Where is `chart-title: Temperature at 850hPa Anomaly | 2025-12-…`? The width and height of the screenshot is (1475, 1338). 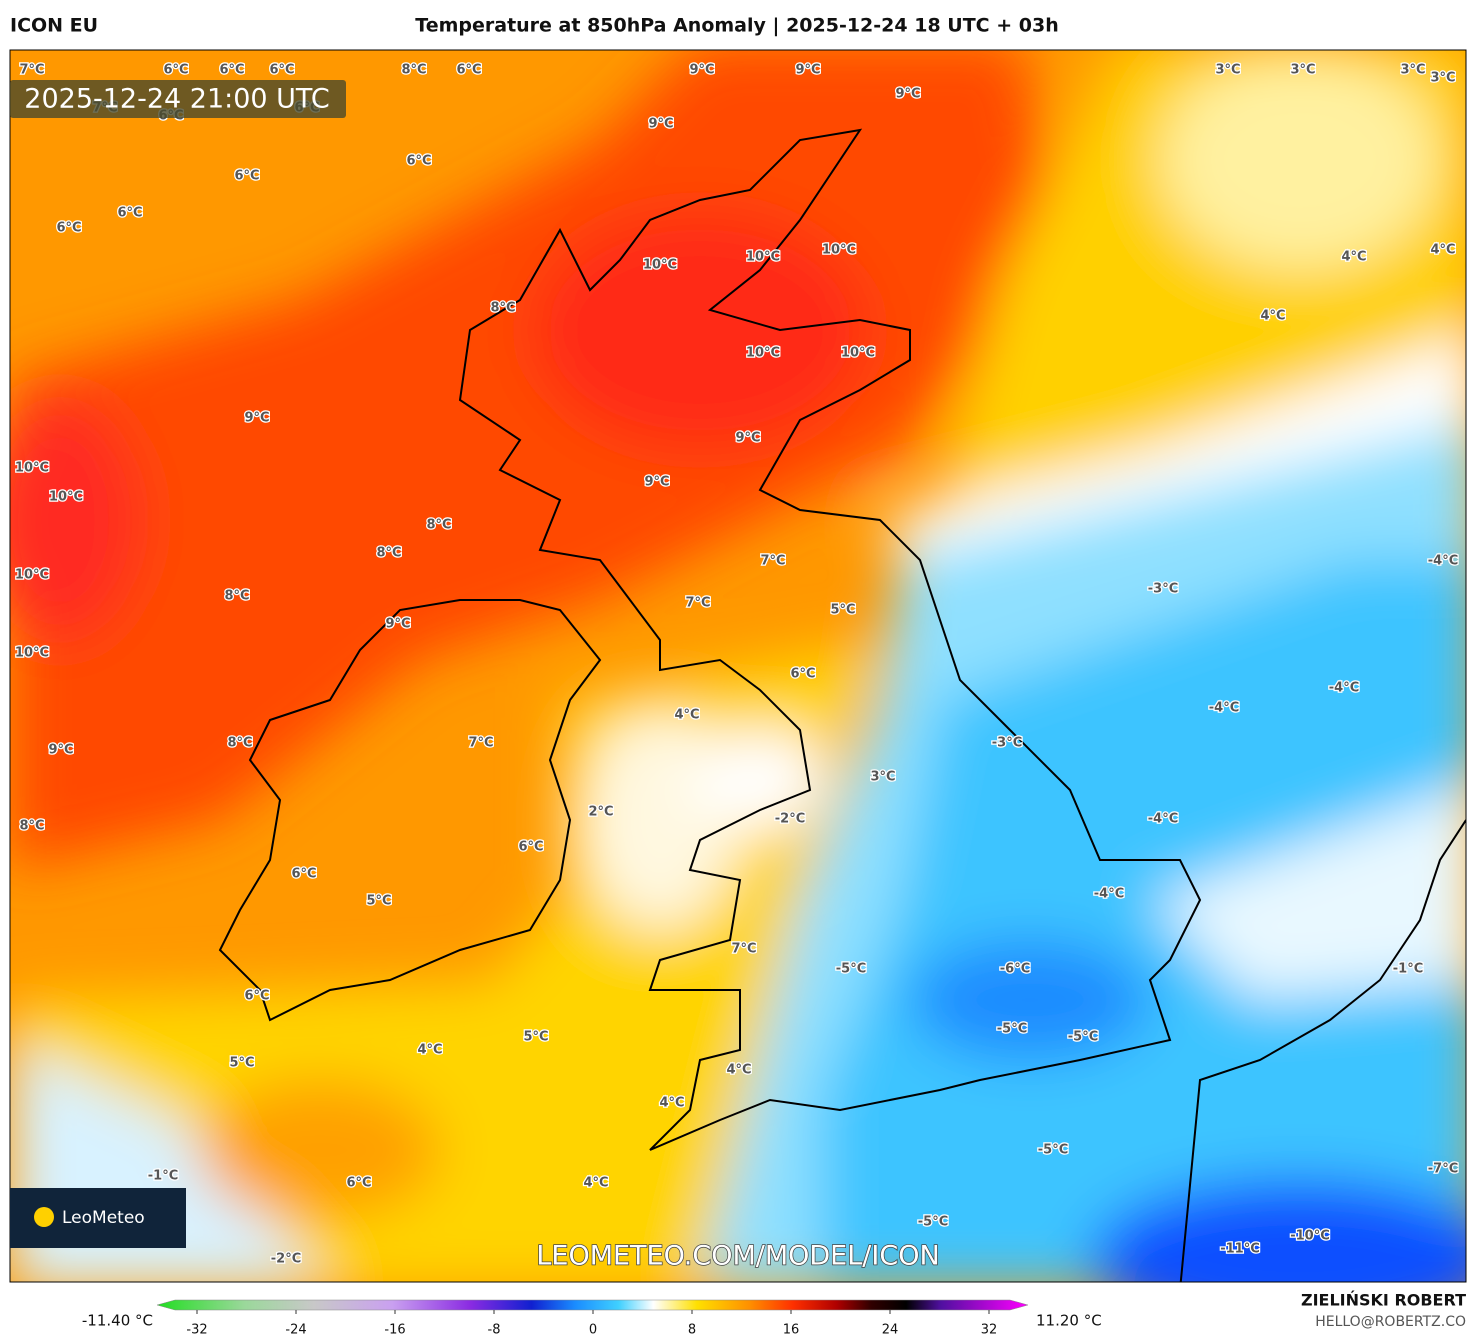 chart-title: Temperature at 850hPa Anomaly | 2025-12-… is located at coordinates (736, 26).